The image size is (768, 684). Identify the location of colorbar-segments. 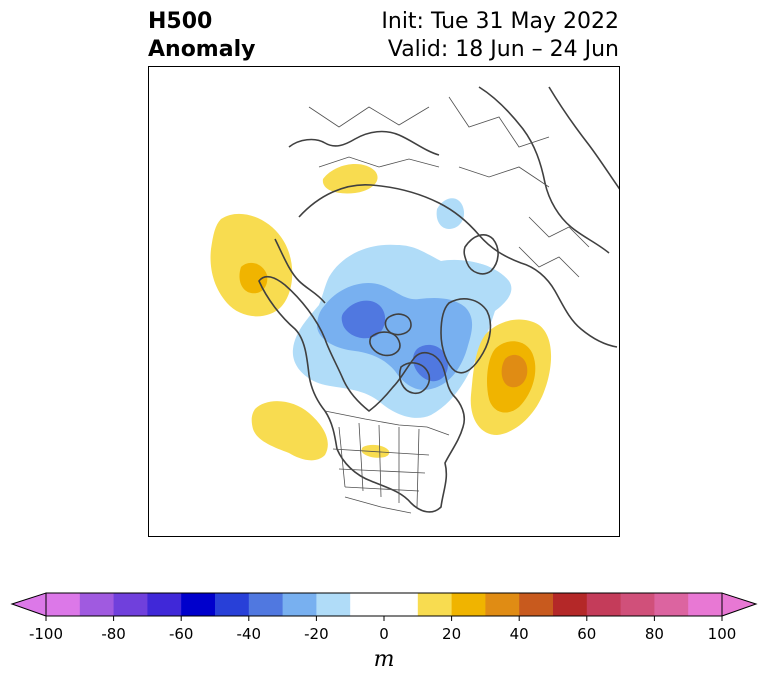
(384, 604).